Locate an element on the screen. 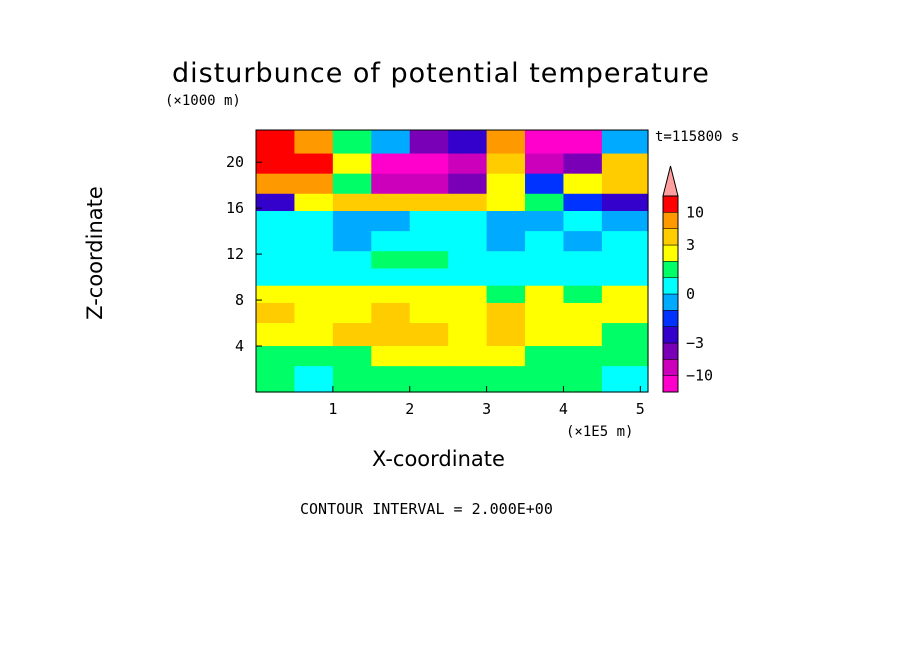  colorbar-tick-label: 10 is located at coordinates (695, 212).